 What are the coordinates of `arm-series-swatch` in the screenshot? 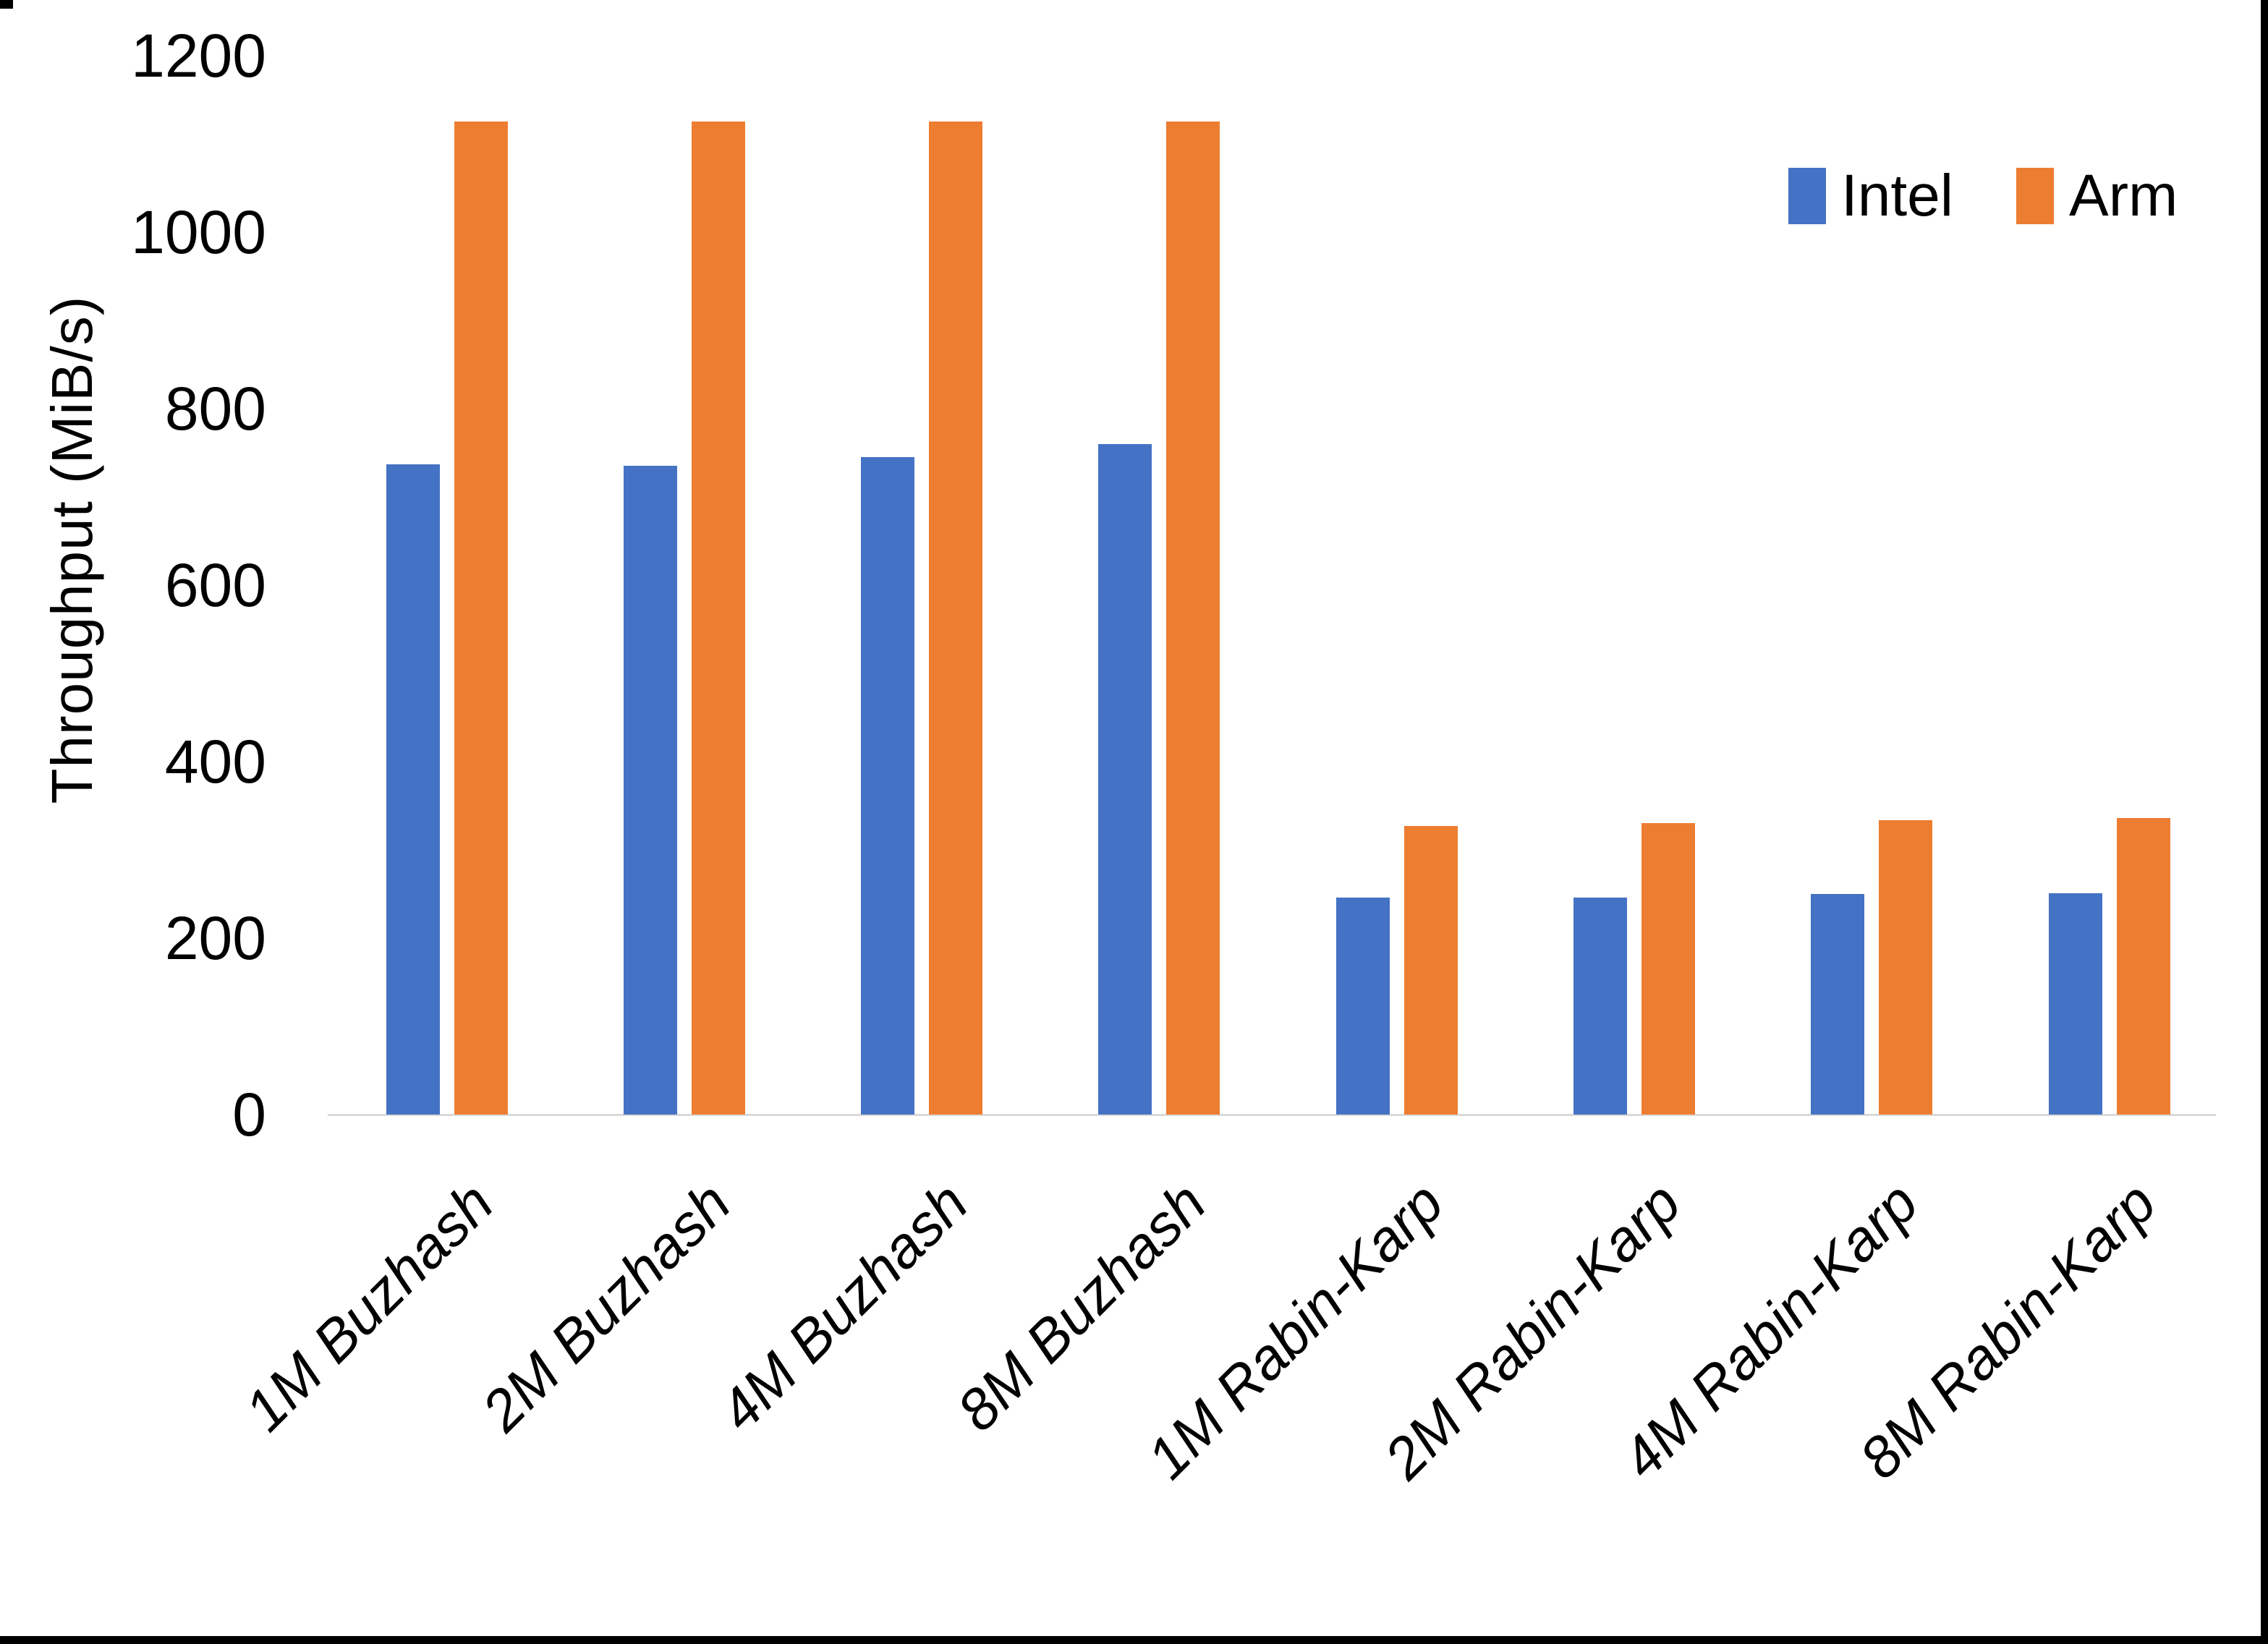 It's located at (2035, 196).